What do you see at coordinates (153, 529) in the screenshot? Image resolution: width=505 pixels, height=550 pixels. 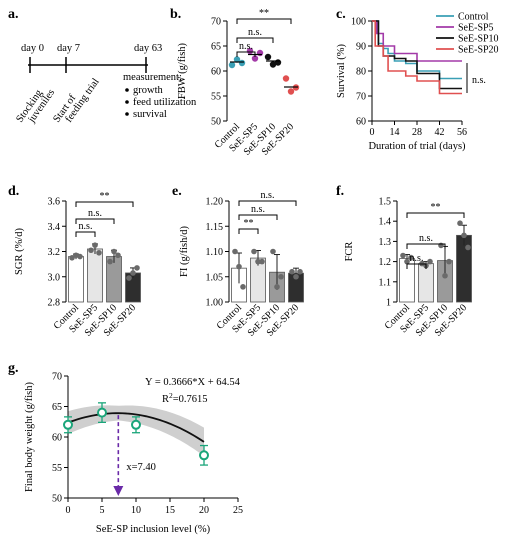 I see `x-axis-label: SeE-SP inclusion level (%)` at bounding box center [153, 529].